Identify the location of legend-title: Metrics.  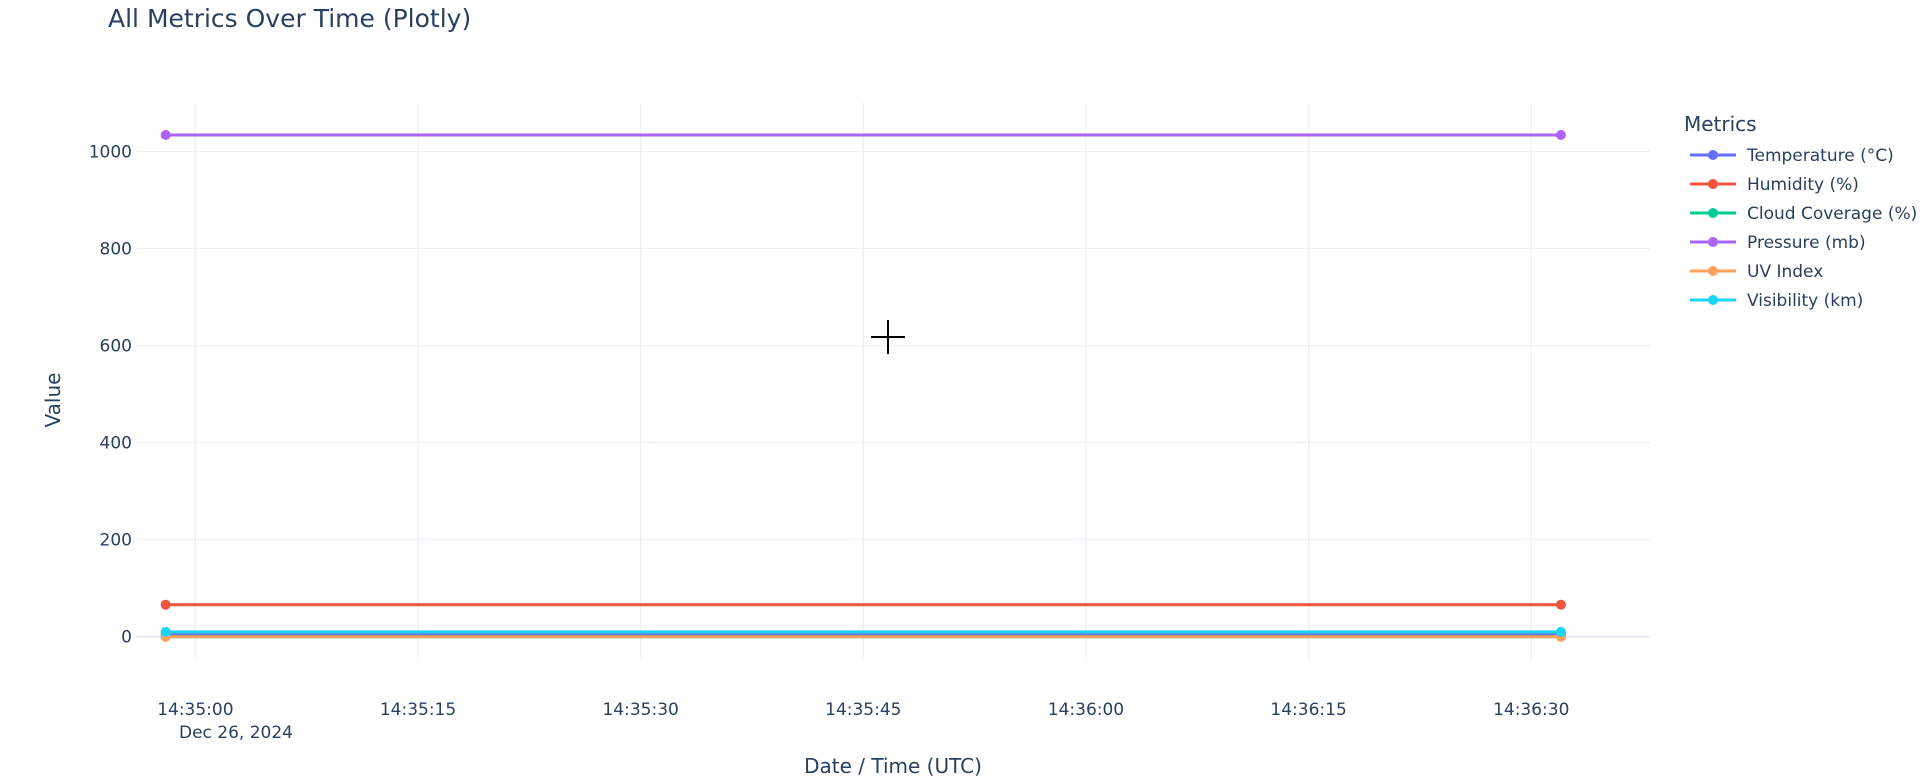
(1720, 124).